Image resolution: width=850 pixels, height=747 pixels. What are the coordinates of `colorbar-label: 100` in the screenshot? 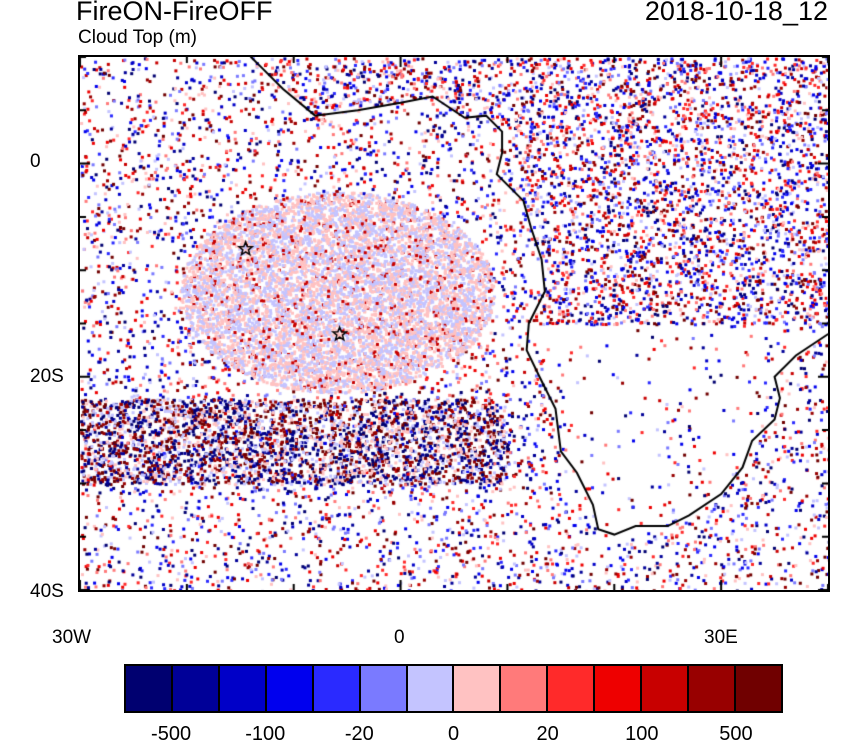 It's located at (642, 734).